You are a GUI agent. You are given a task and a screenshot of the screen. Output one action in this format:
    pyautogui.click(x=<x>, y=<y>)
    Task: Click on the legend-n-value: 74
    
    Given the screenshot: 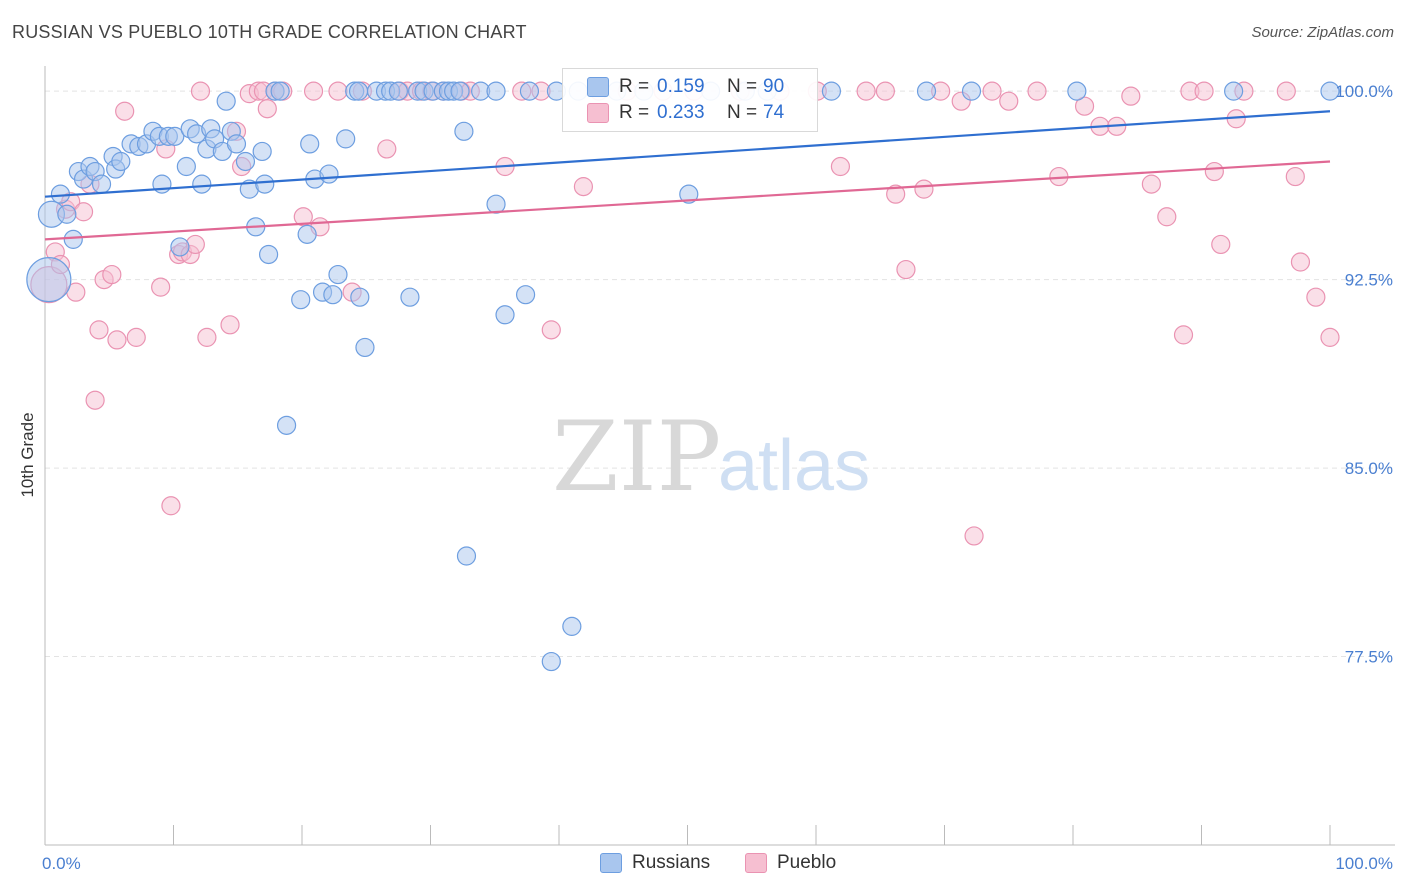 What is the action you would take?
    pyautogui.click(x=774, y=112)
    